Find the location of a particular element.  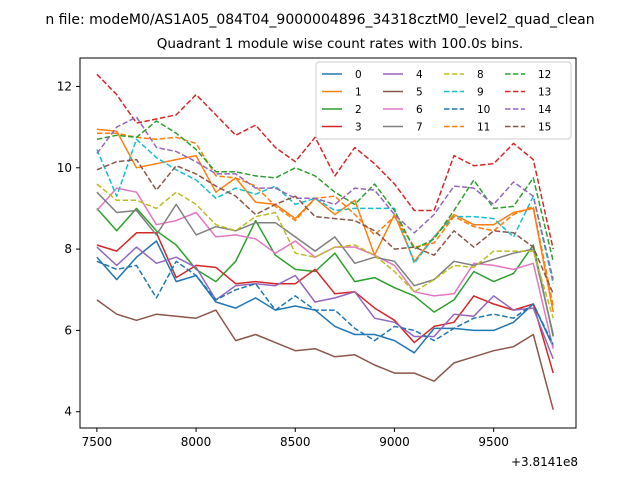

legend-box is located at coordinates (443, 100).